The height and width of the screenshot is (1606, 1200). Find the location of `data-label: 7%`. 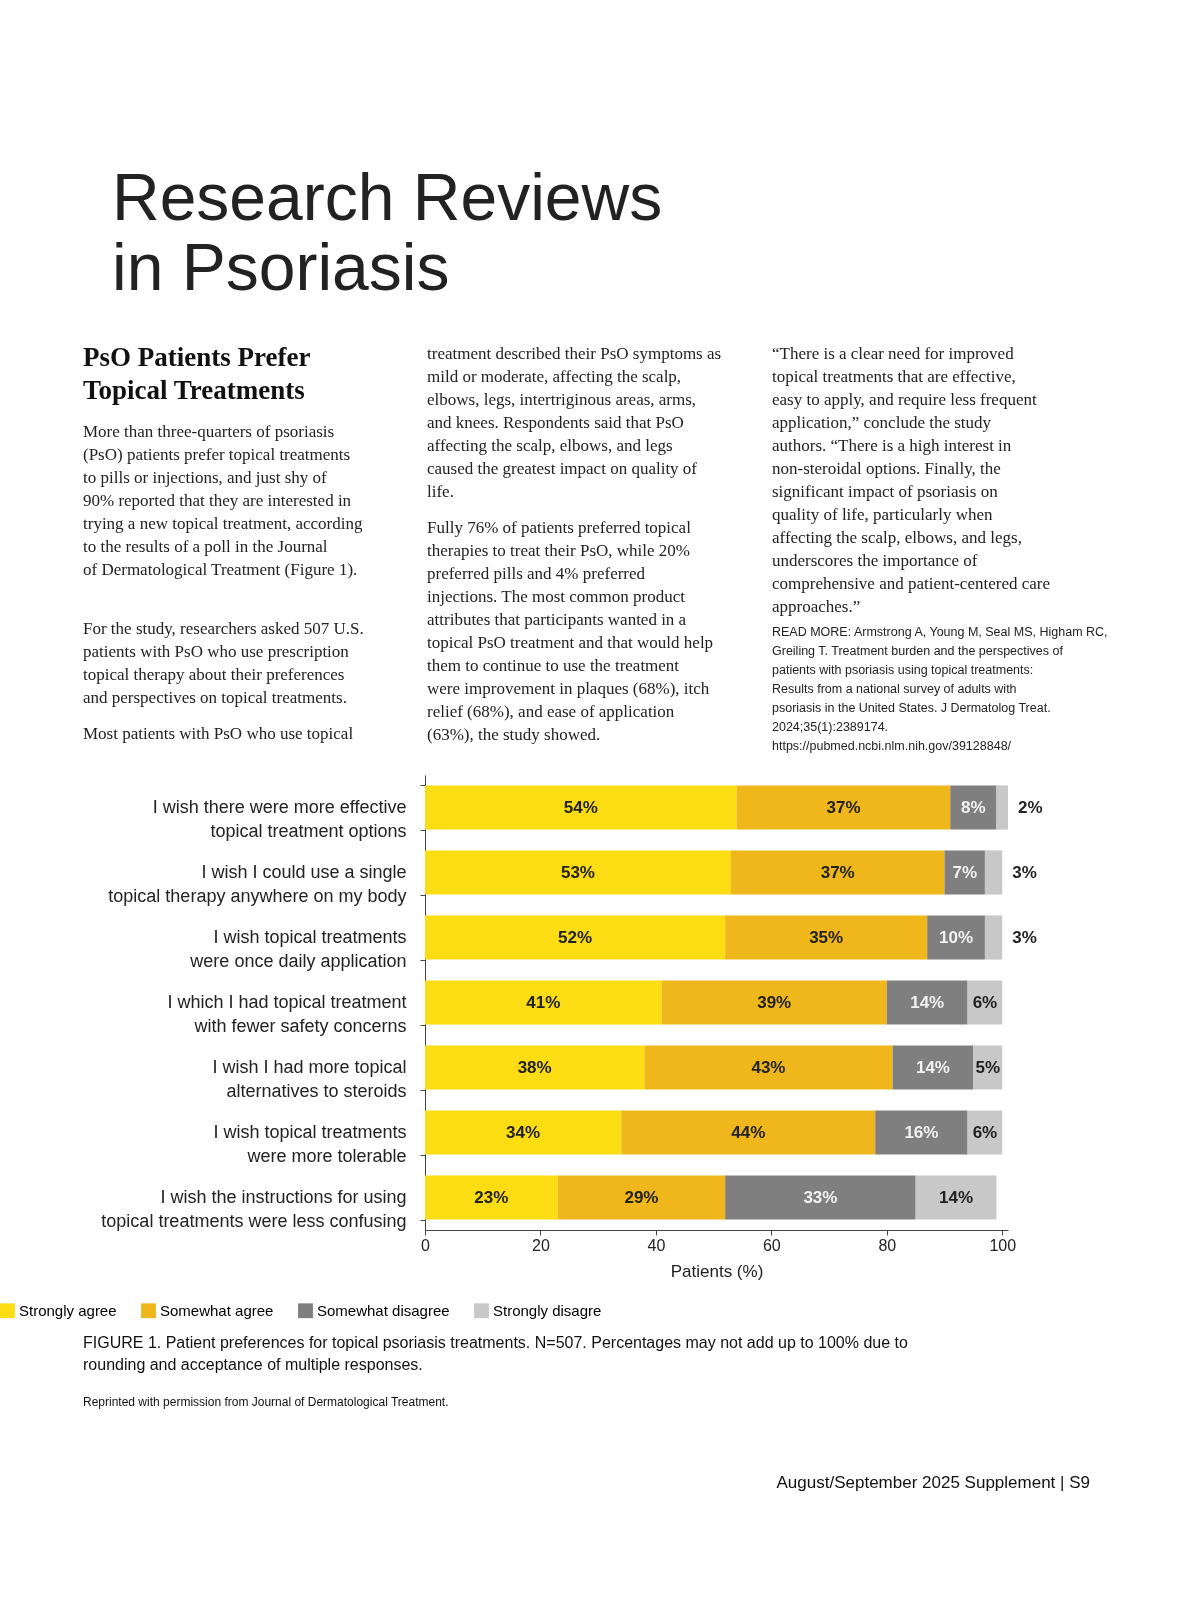

data-label: 7% is located at coordinates (964, 872).